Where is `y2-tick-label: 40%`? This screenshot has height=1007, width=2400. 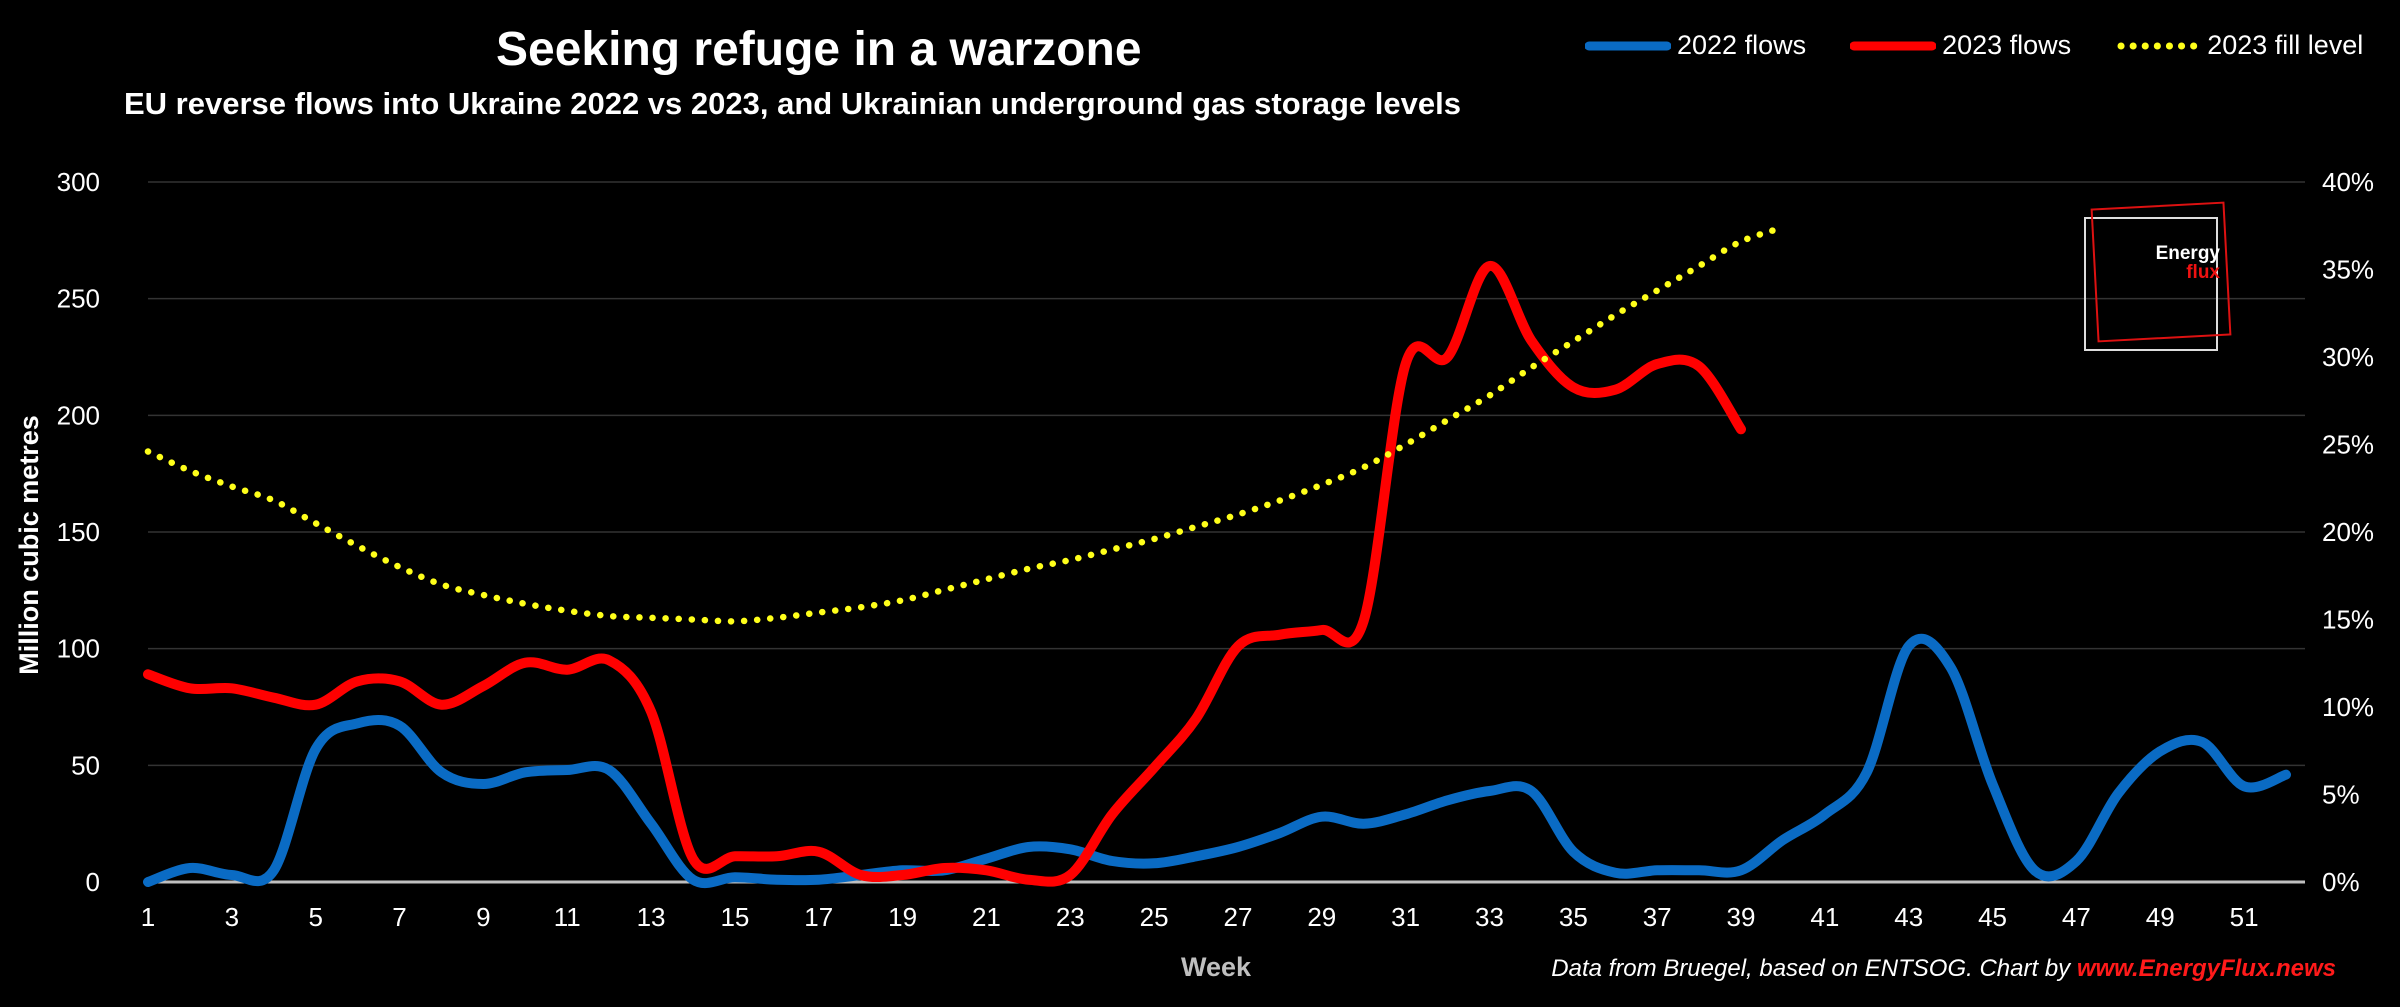 y2-tick-label: 40% is located at coordinates (2348, 182).